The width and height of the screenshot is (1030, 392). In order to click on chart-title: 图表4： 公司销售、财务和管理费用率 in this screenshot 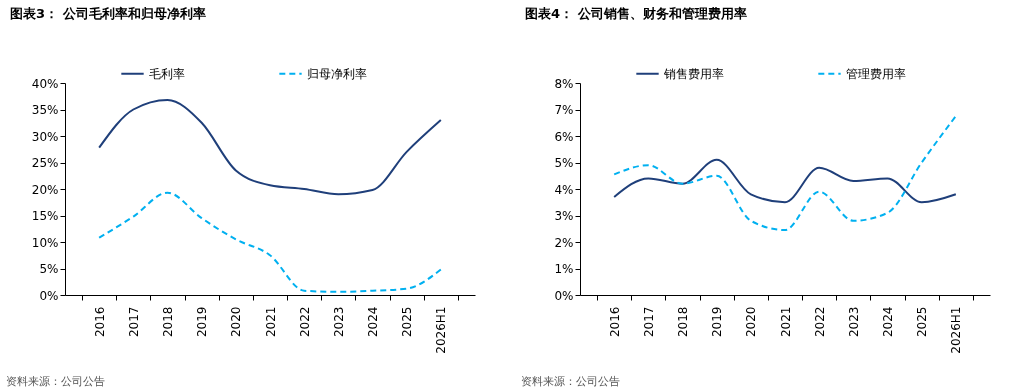, I will do `click(636, 13)`.